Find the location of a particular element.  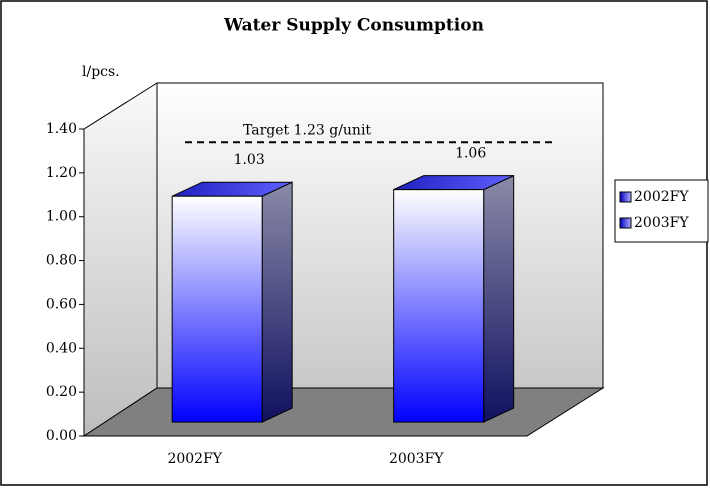

legend-label: 2003FY is located at coordinates (661, 223).